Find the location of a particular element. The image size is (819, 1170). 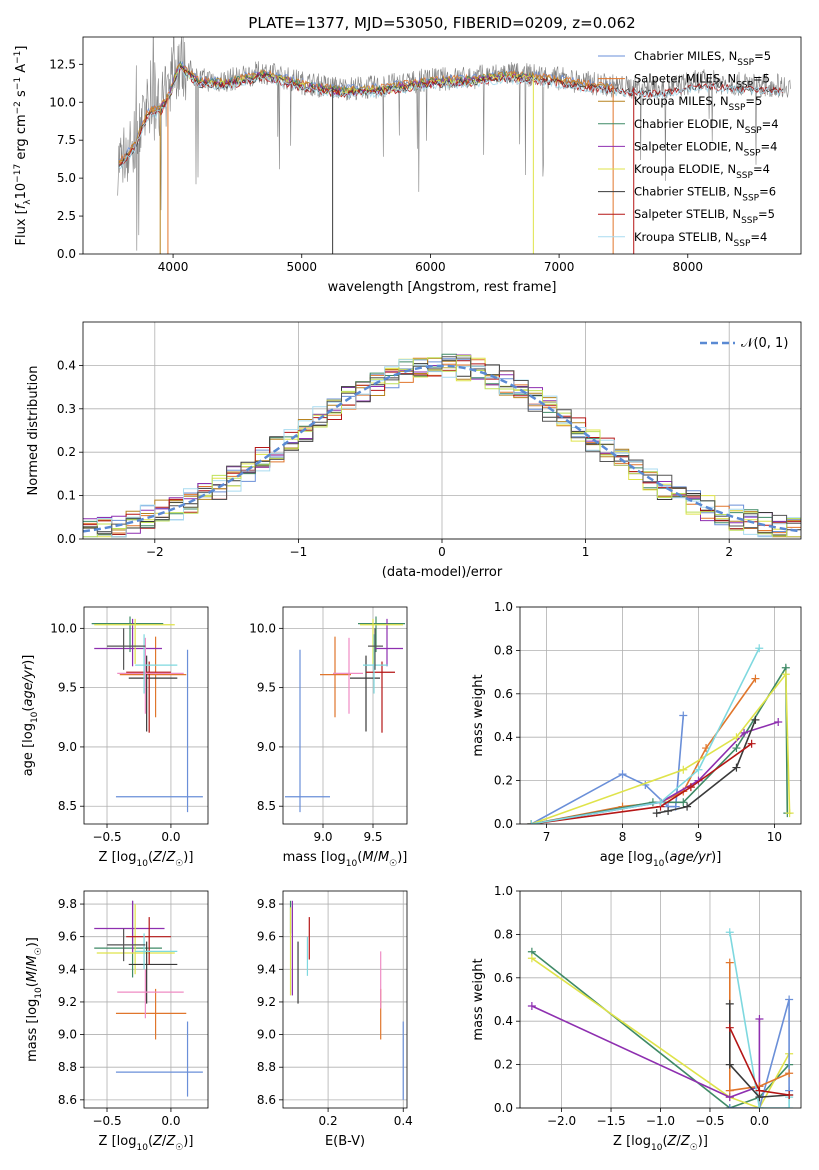

legend-entry-7: Salpeter STELIB, NSSP=5 is located at coordinates (704, 216).